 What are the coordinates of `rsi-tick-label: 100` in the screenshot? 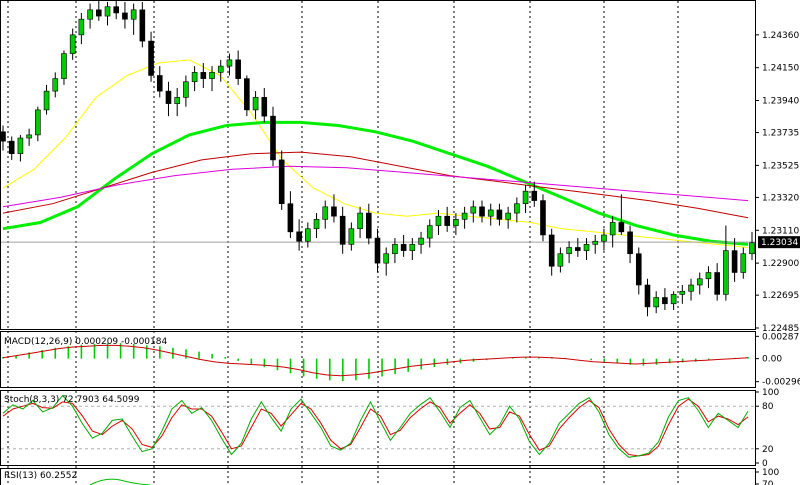 It's located at (770, 473).